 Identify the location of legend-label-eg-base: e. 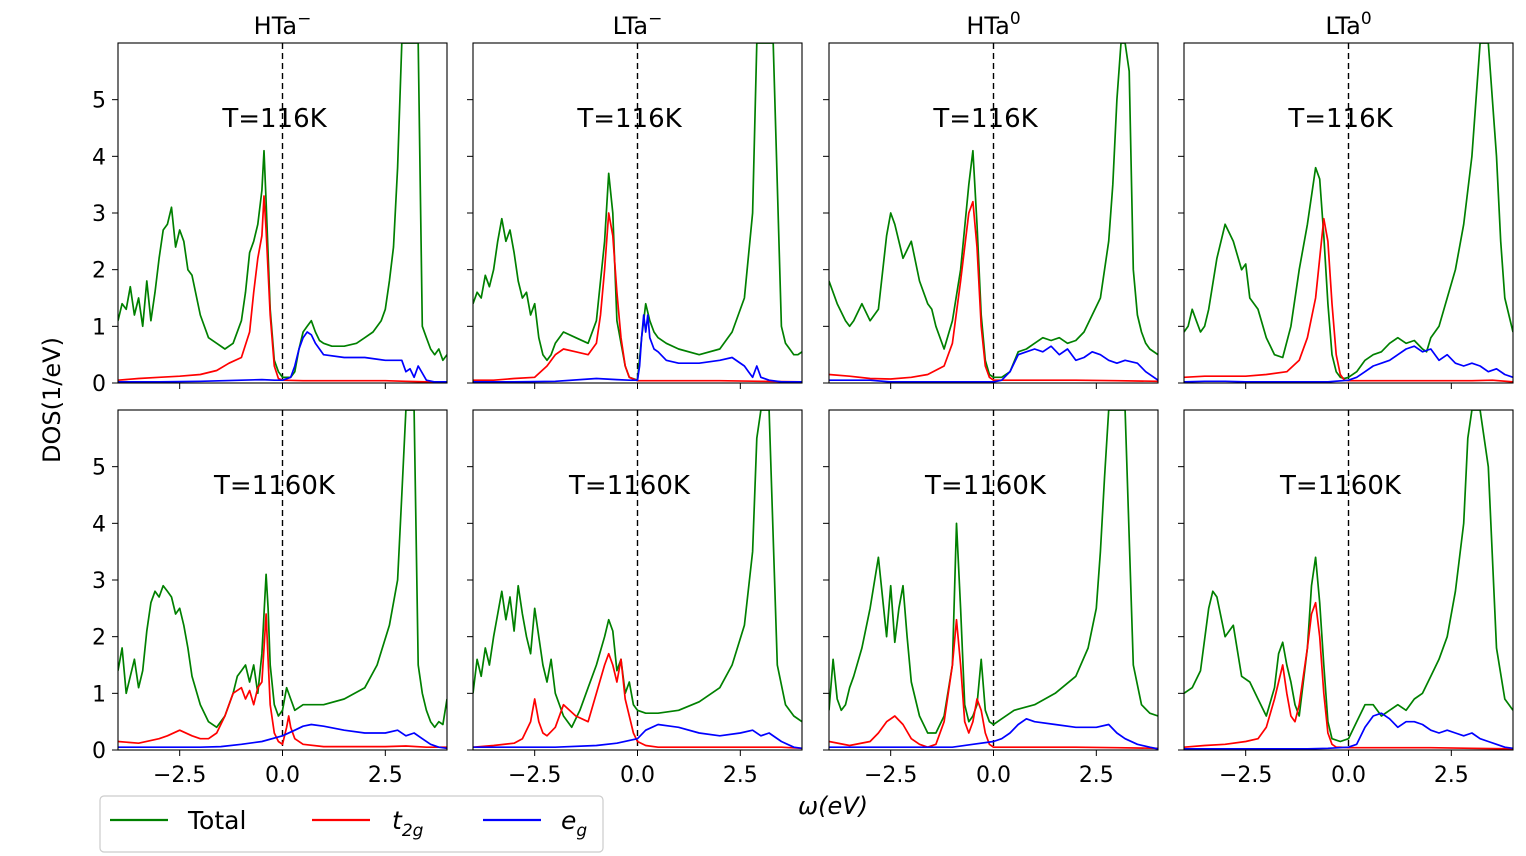
(568, 820).